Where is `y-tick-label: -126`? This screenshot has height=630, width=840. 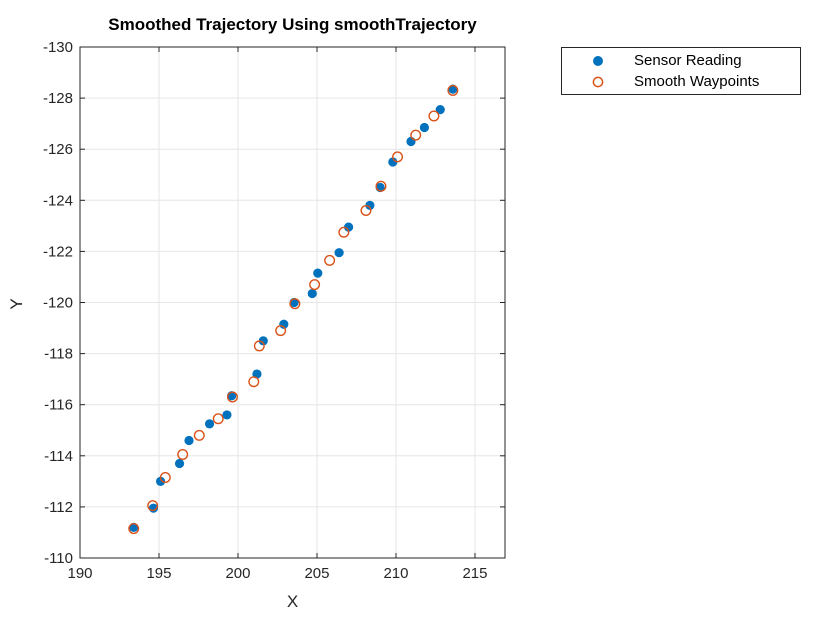 y-tick-label: -126 is located at coordinates (58, 149).